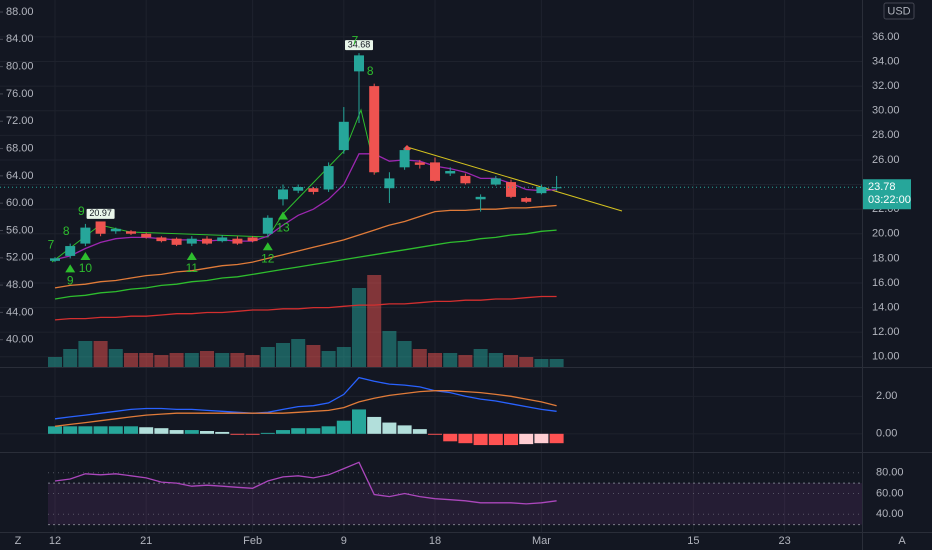 This screenshot has width=932, height=550. Describe the element at coordinates (886, 332) in the screenshot. I see `y-tick-label: 12.00` at that location.